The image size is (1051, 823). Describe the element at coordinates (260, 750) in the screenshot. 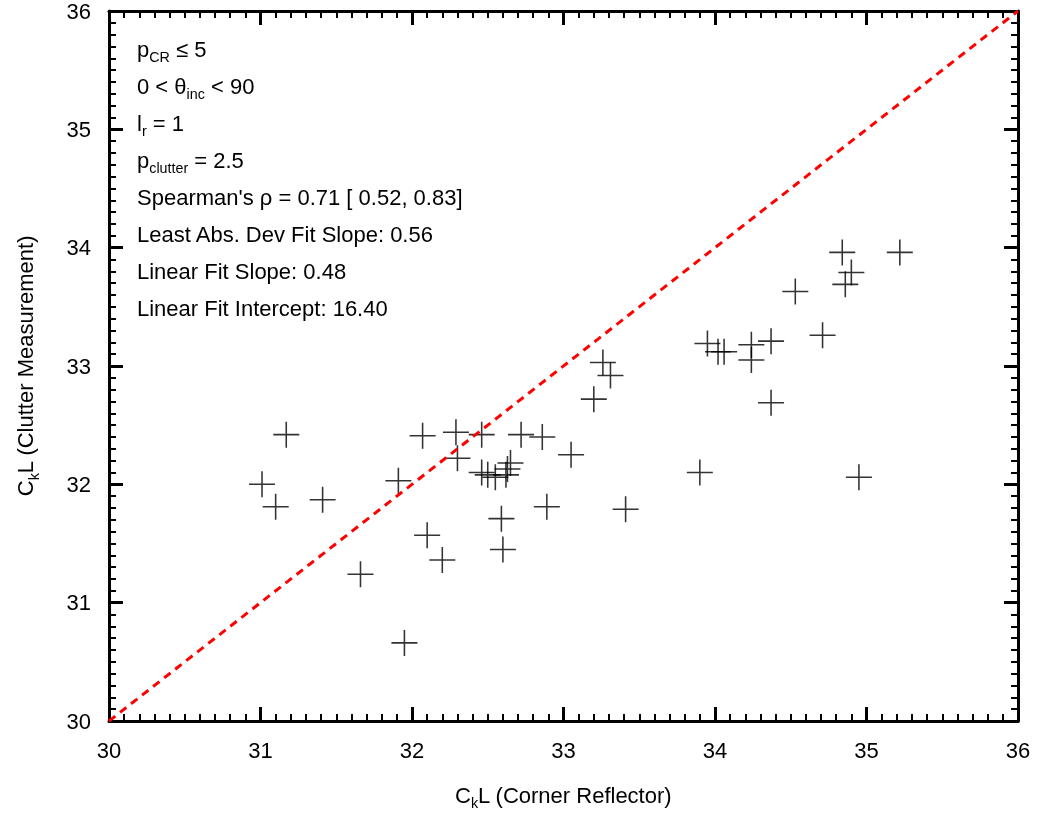

I see `x-tick-label: 31` at that location.